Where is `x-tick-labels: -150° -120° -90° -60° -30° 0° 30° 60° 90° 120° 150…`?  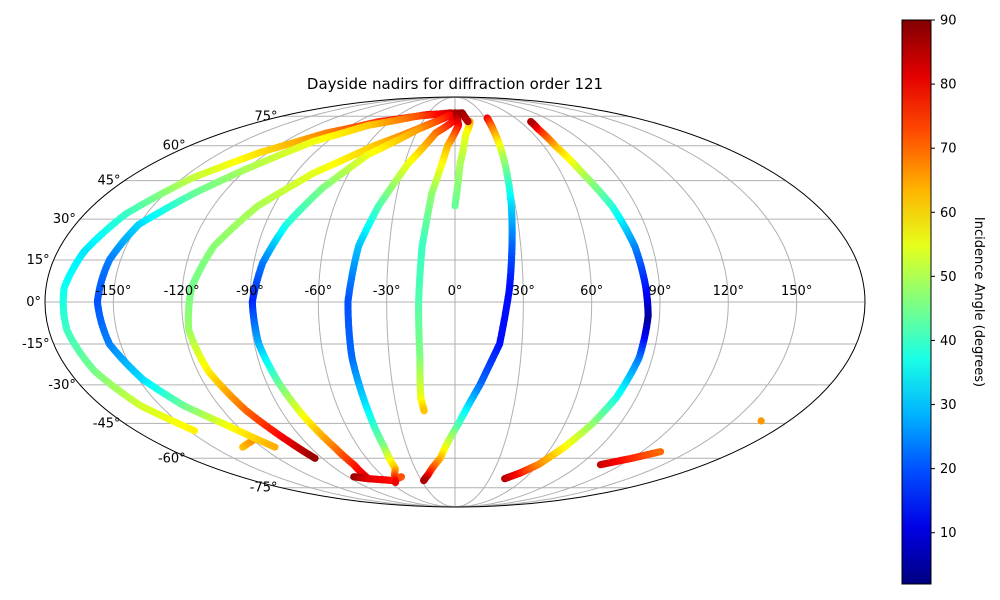 x-tick-labels: -150° -120° -90° -60° -30° 0° 30° 60° 90° 120° 150… is located at coordinates (453, 291).